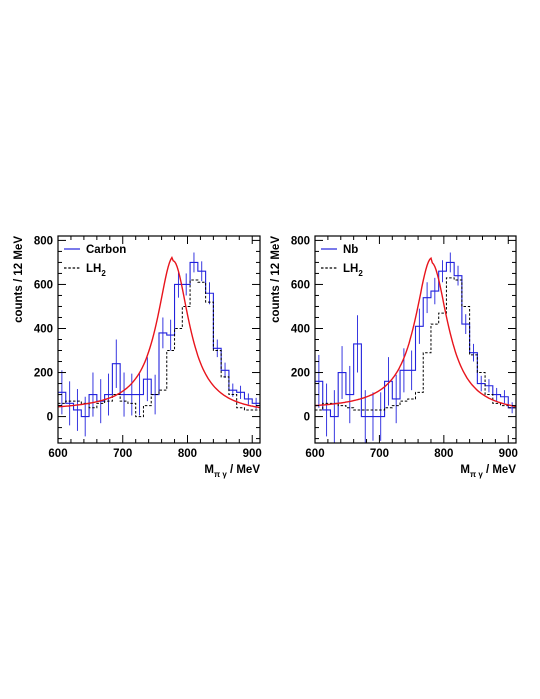  I want to click on legend-label-main: Carbon, so click(106, 250).